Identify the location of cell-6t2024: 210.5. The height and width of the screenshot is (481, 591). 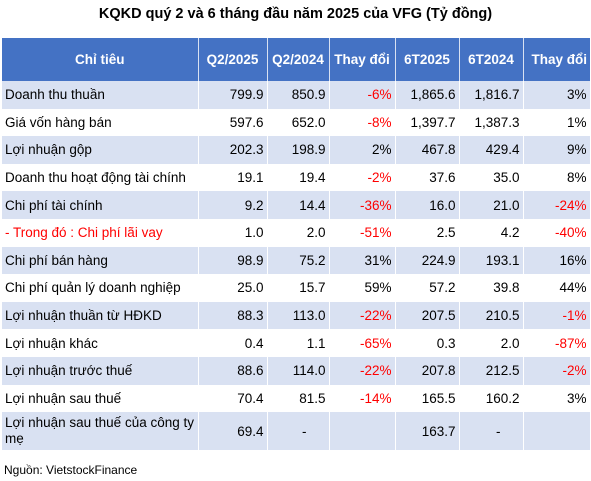
(491, 315).